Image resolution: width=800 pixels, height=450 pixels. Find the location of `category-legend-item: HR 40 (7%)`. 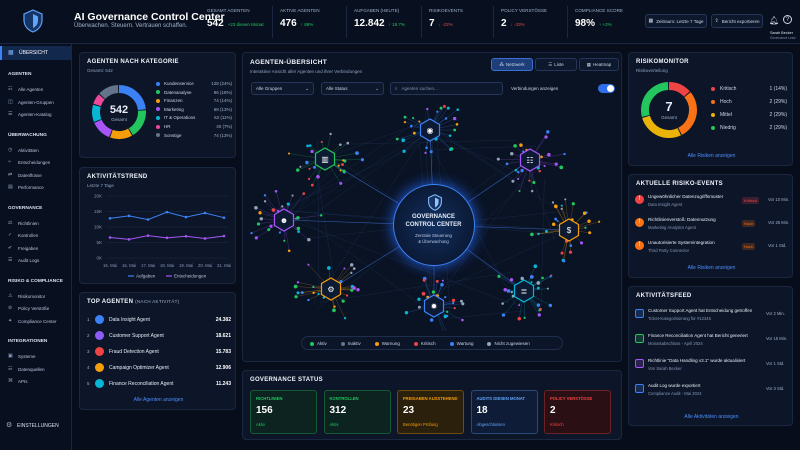

category-legend-item: HR 40 (7%) is located at coordinates (194, 126).